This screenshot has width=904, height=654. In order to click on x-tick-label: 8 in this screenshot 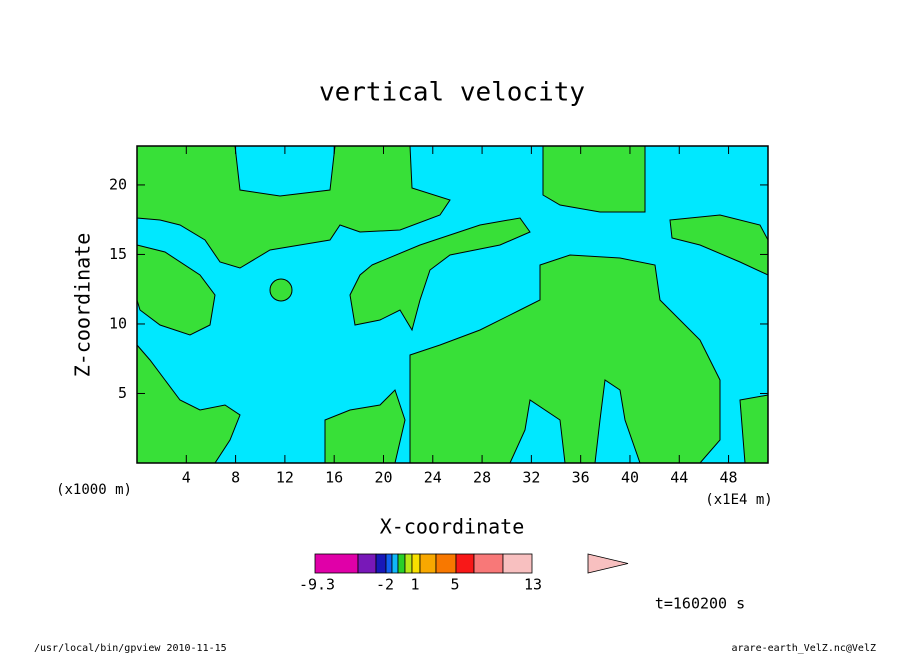, I will do `click(235, 478)`.